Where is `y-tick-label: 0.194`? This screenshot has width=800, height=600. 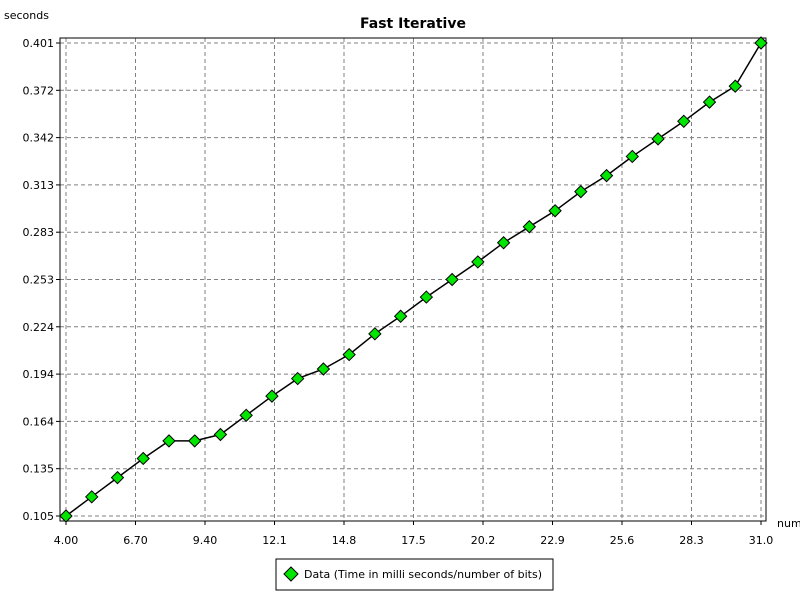
y-tick-label: 0.194 is located at coordinates (39, 374).